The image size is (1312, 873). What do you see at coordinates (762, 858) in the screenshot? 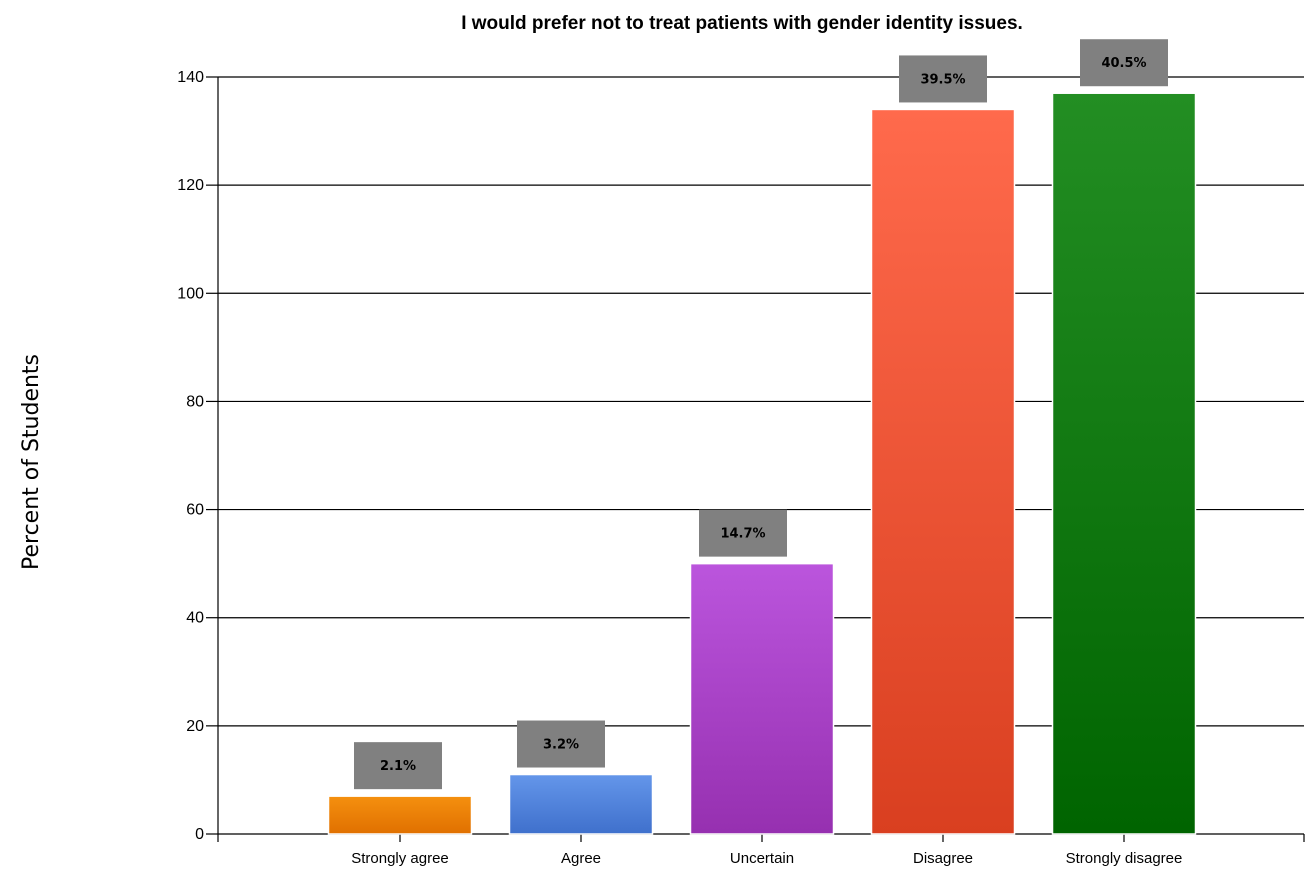
I see `x-category-label: Uncertain` at bounding box center [762, 858].